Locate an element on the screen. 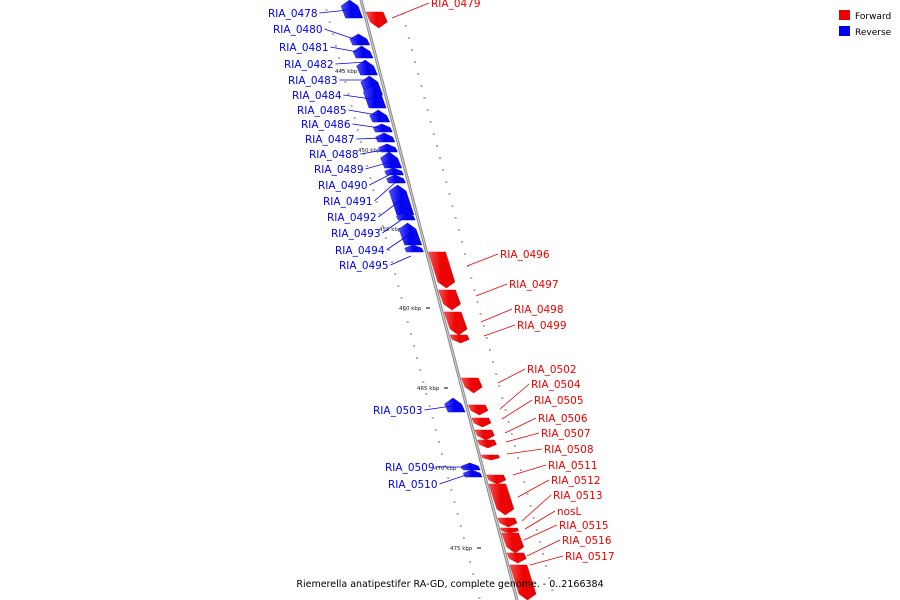 The width and height of the screenshot is (900, 600). gene-ria-0482-label: RIA_0482 is located at coordinates (309, 65).